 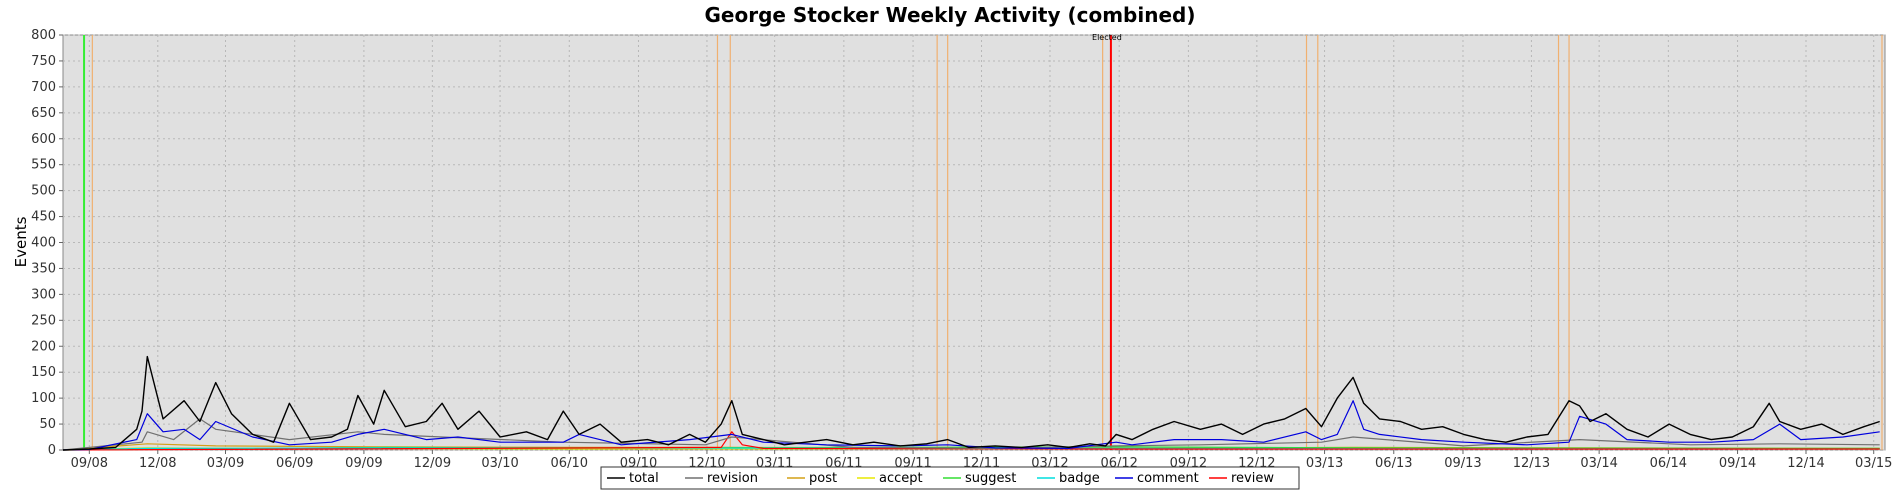 I want to click on x-tick-label: 03/14, so click(x=1598, y=463).